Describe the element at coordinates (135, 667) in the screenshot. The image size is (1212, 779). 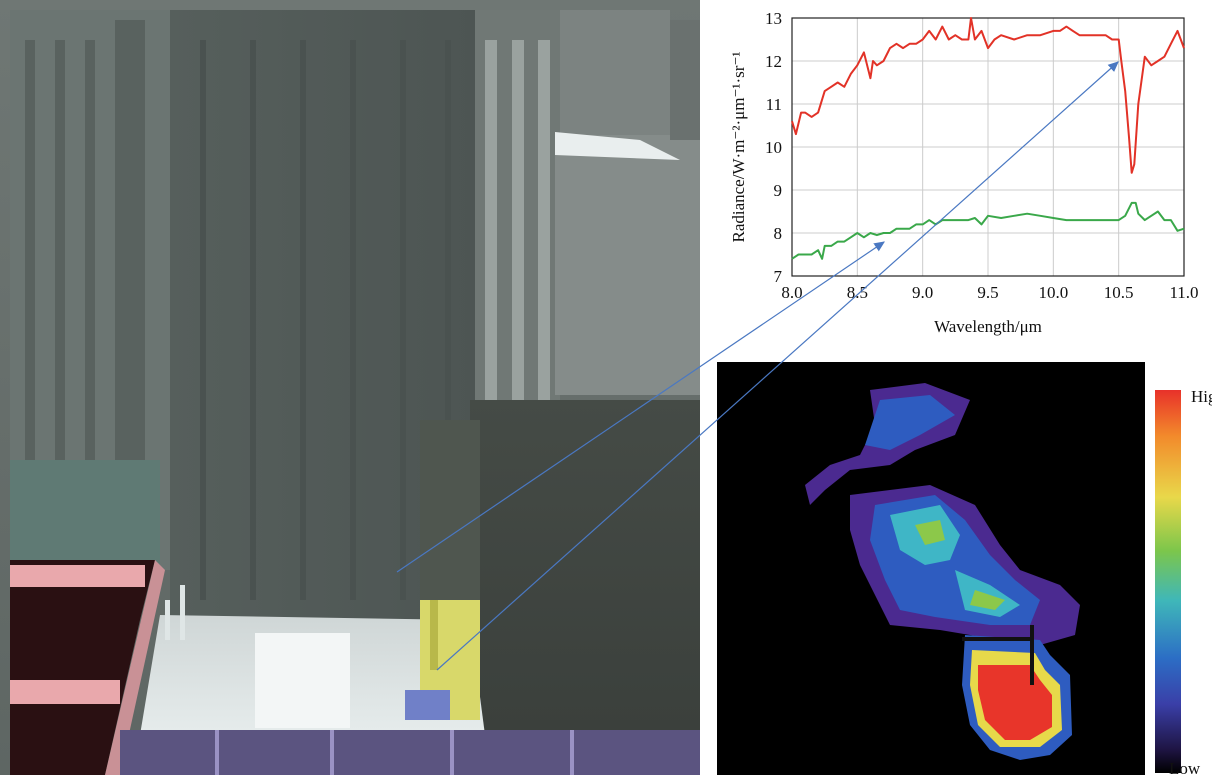
I see `red-building-edge` at that location.